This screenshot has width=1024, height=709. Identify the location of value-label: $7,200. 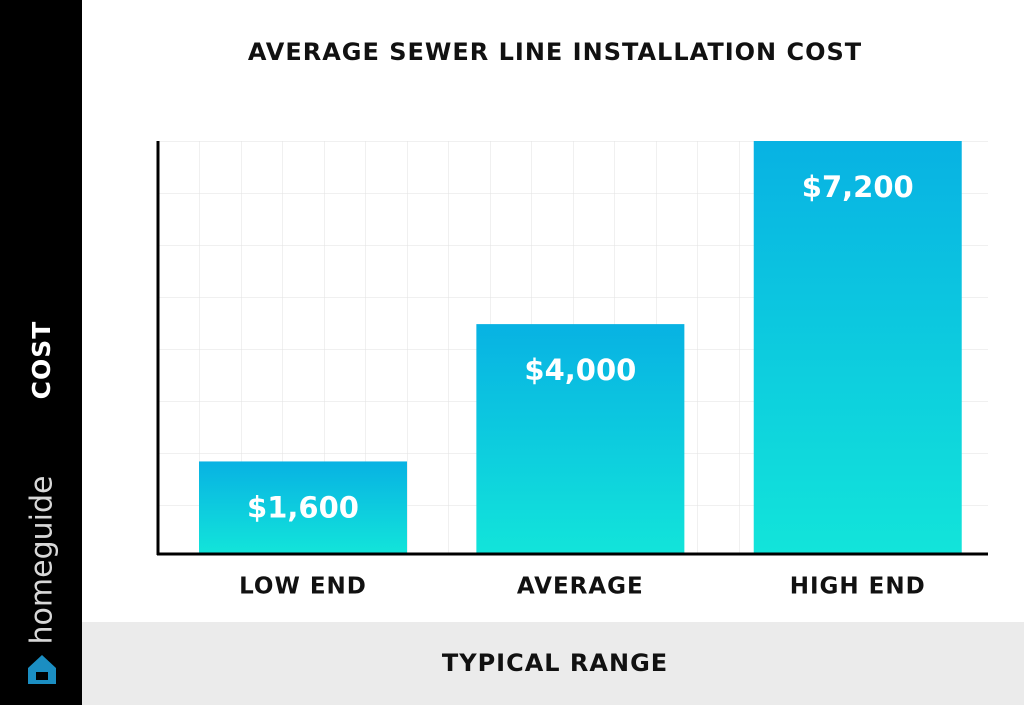
(858, 187).